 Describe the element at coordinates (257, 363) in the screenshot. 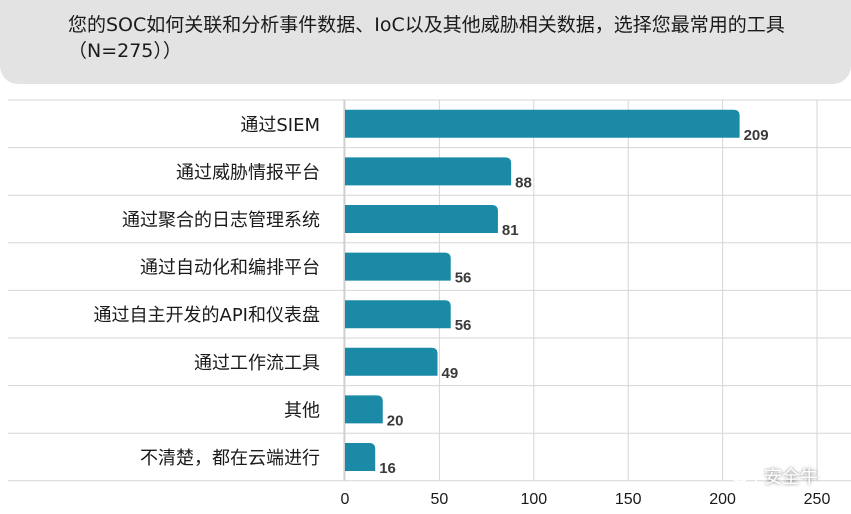

I see `category-label: 通过工作流工具` at that location.